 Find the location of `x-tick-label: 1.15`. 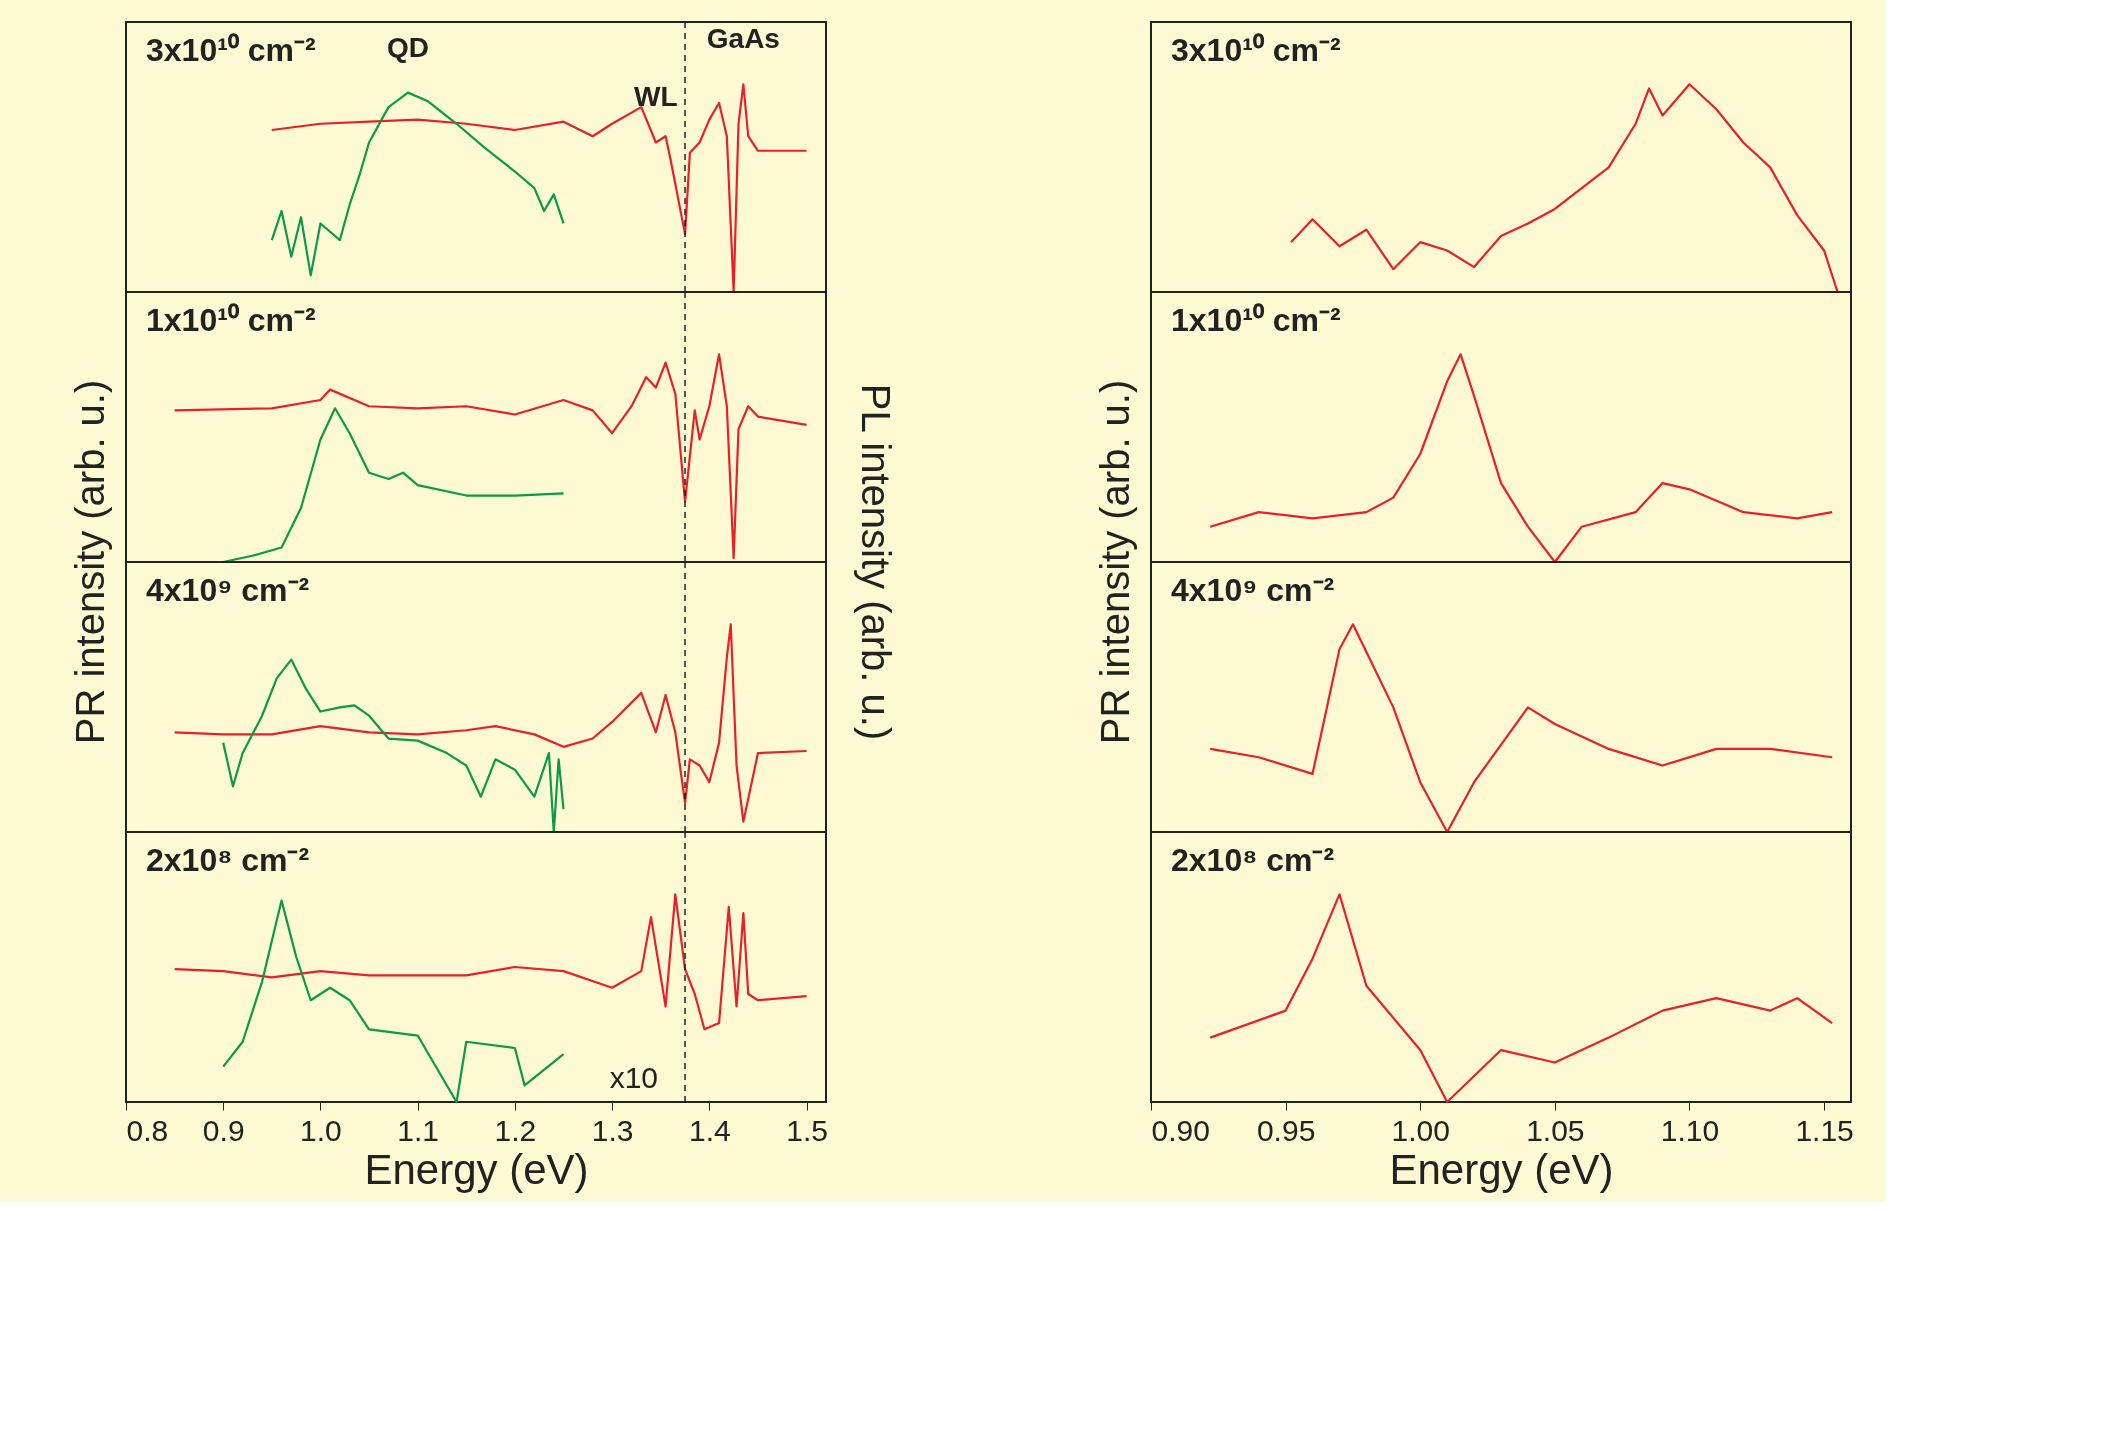

x-tick-label: 1.15 is located at coordinates (1824, 1130).